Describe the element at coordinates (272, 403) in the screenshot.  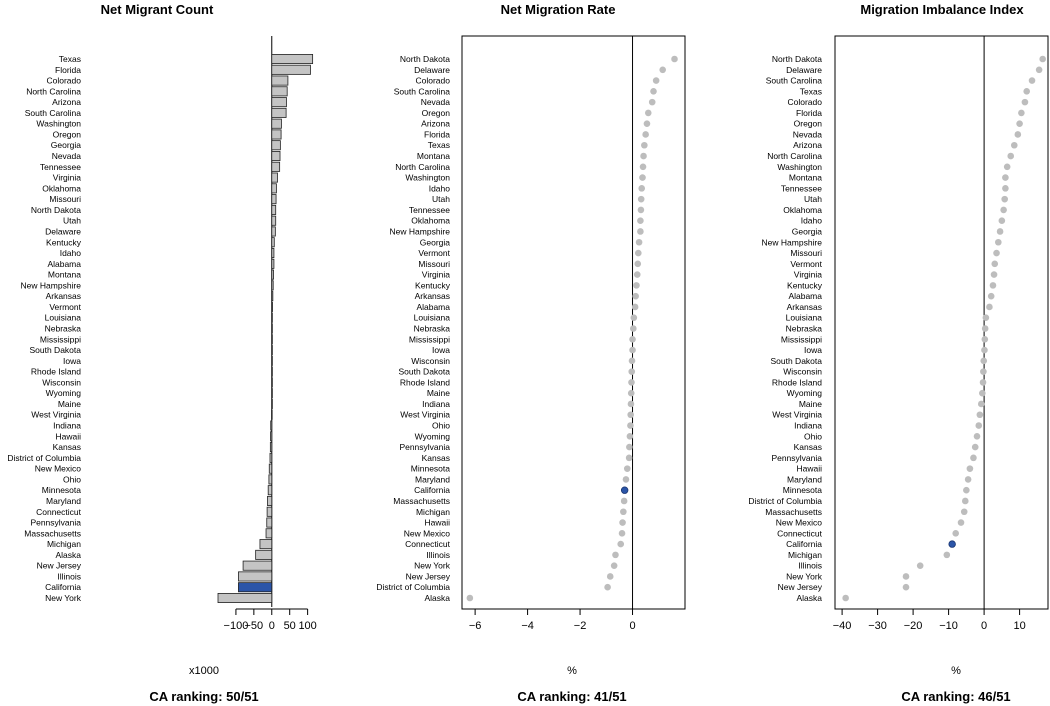
I see `bar-maine` at that location.